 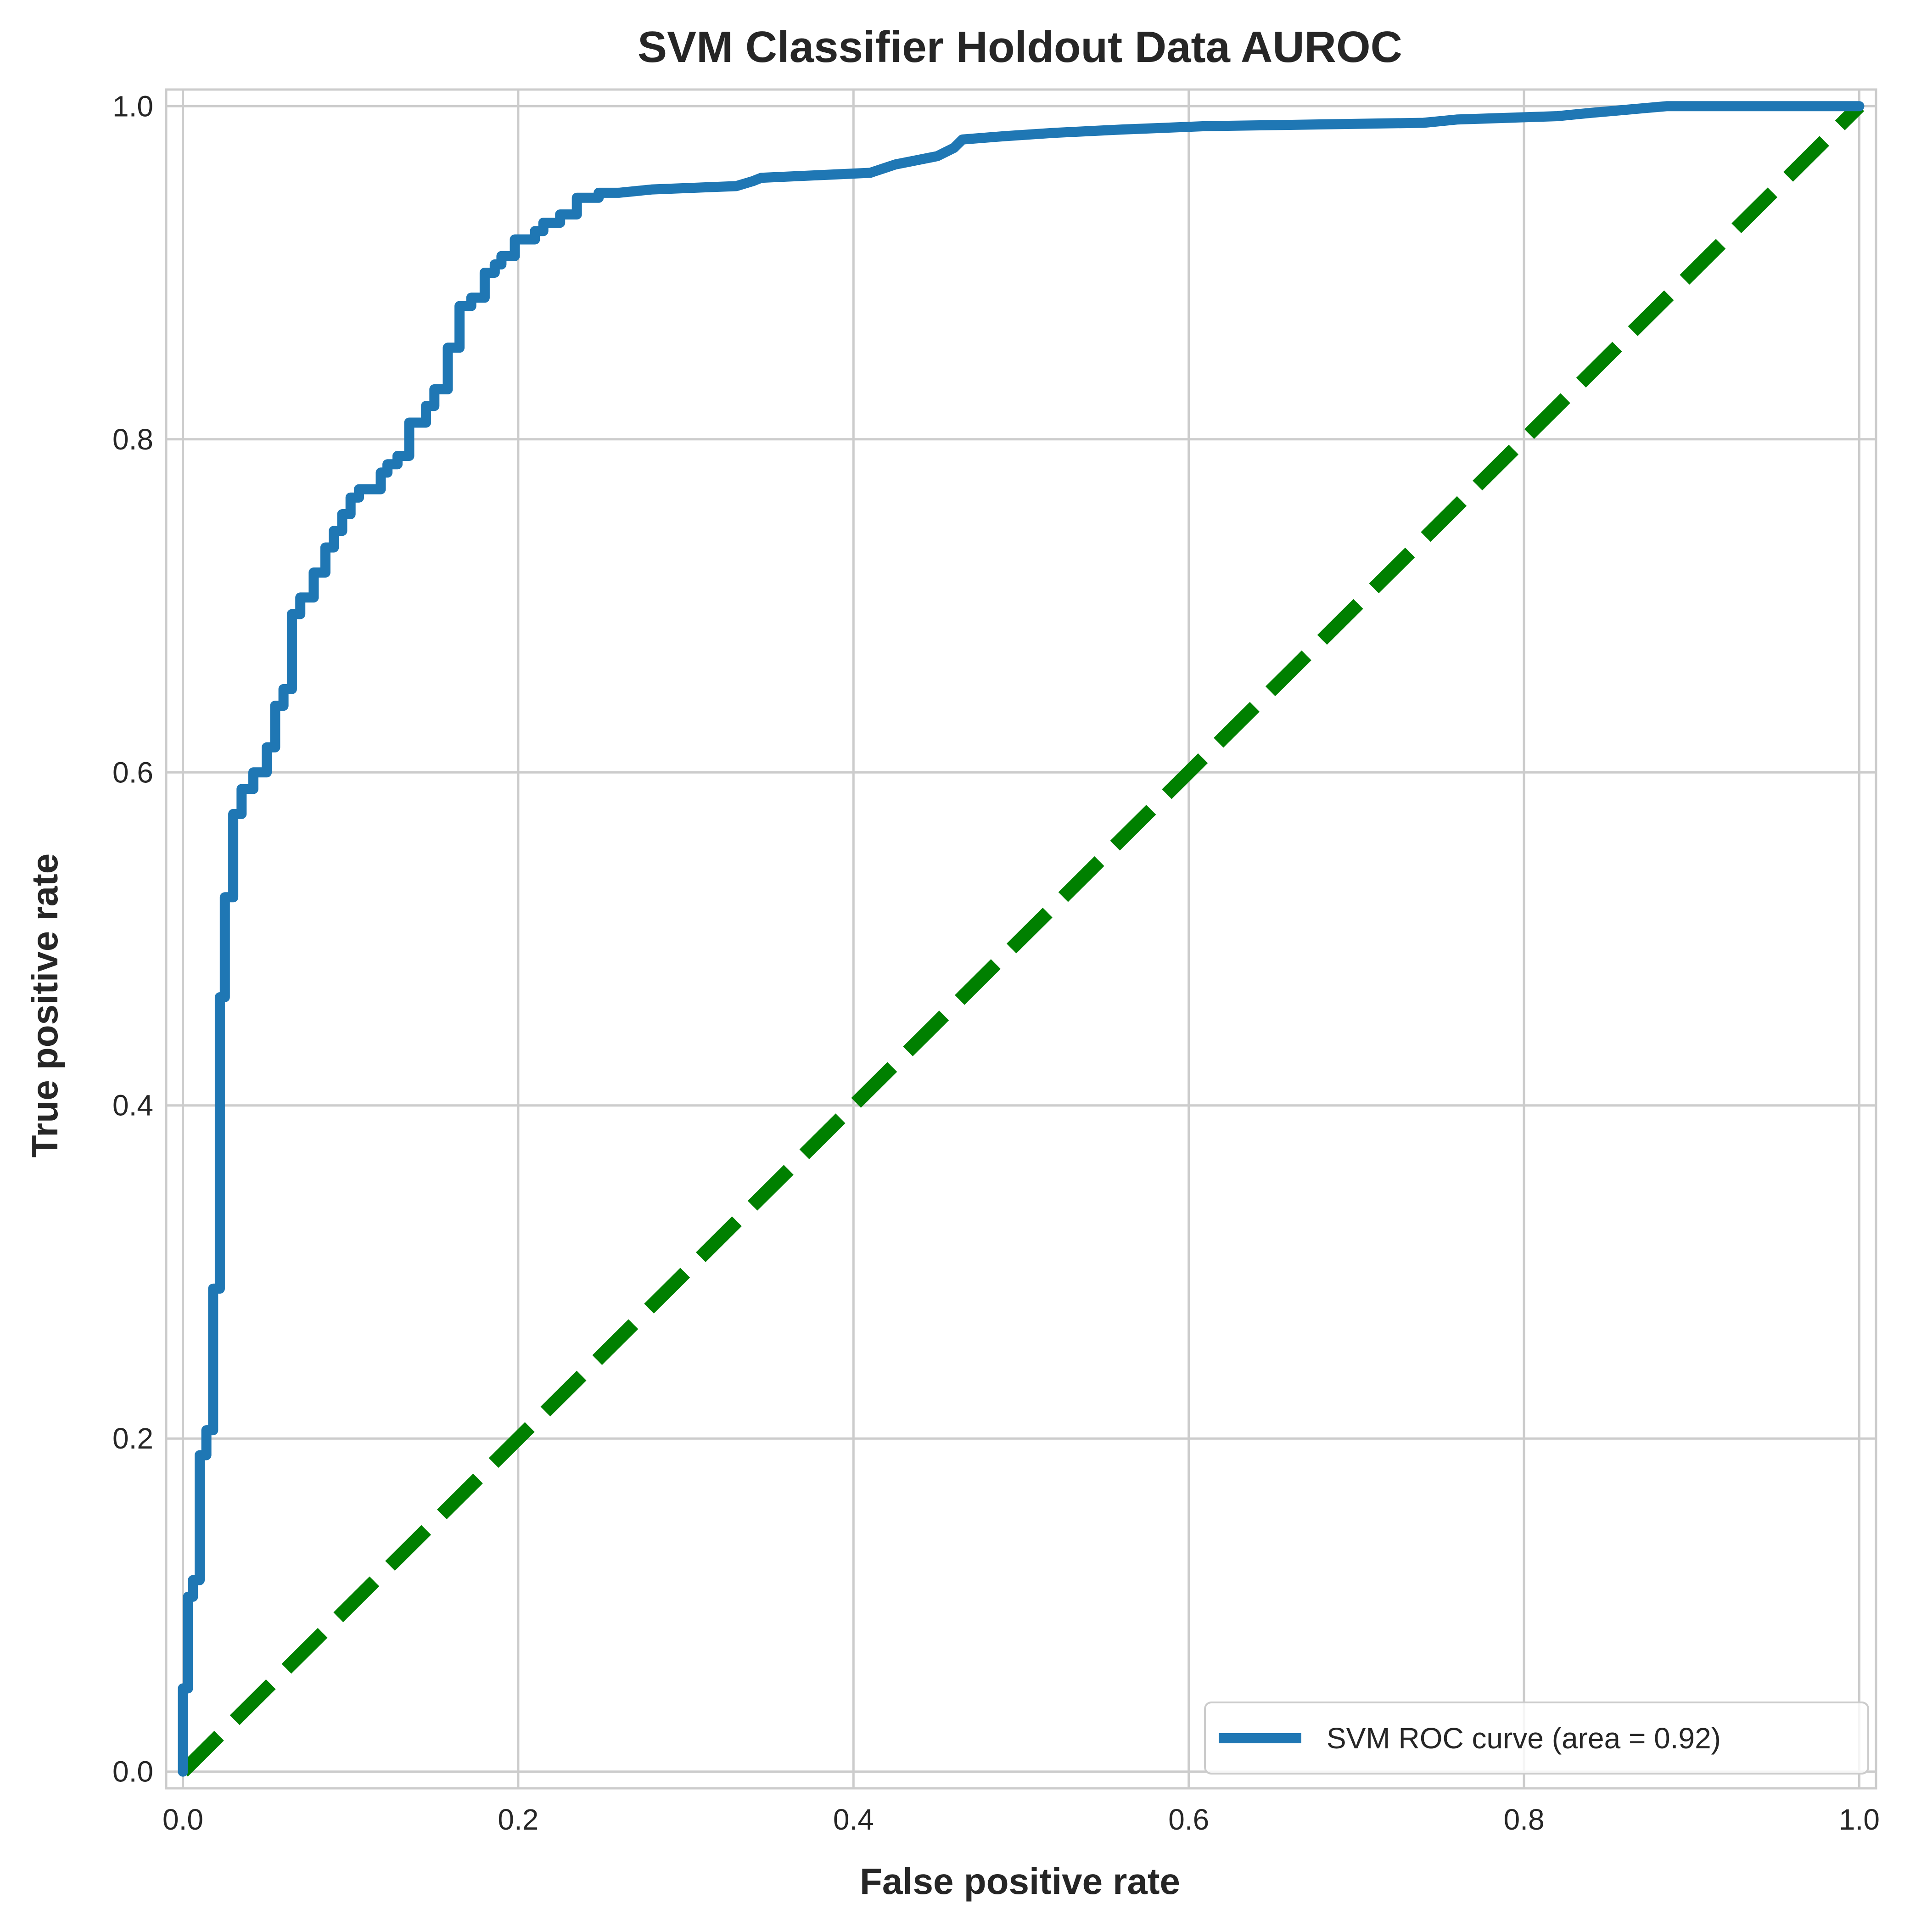 I want to click on y-tick-labels: 0.0 0.2 0.4 0.6 0.8 1.0, so click(x=132, y=939).